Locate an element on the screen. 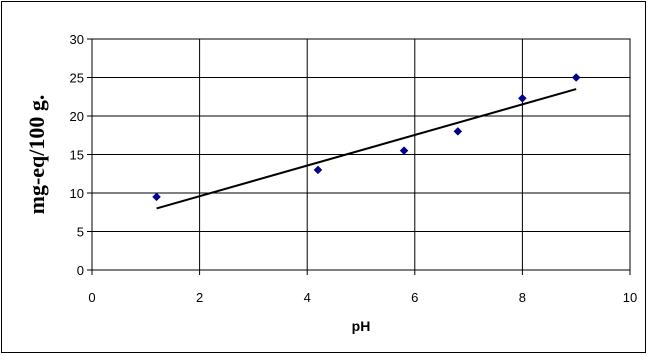 The image size is (649, 356). y-tick-label: 30 is located at coordinates (77, 39).